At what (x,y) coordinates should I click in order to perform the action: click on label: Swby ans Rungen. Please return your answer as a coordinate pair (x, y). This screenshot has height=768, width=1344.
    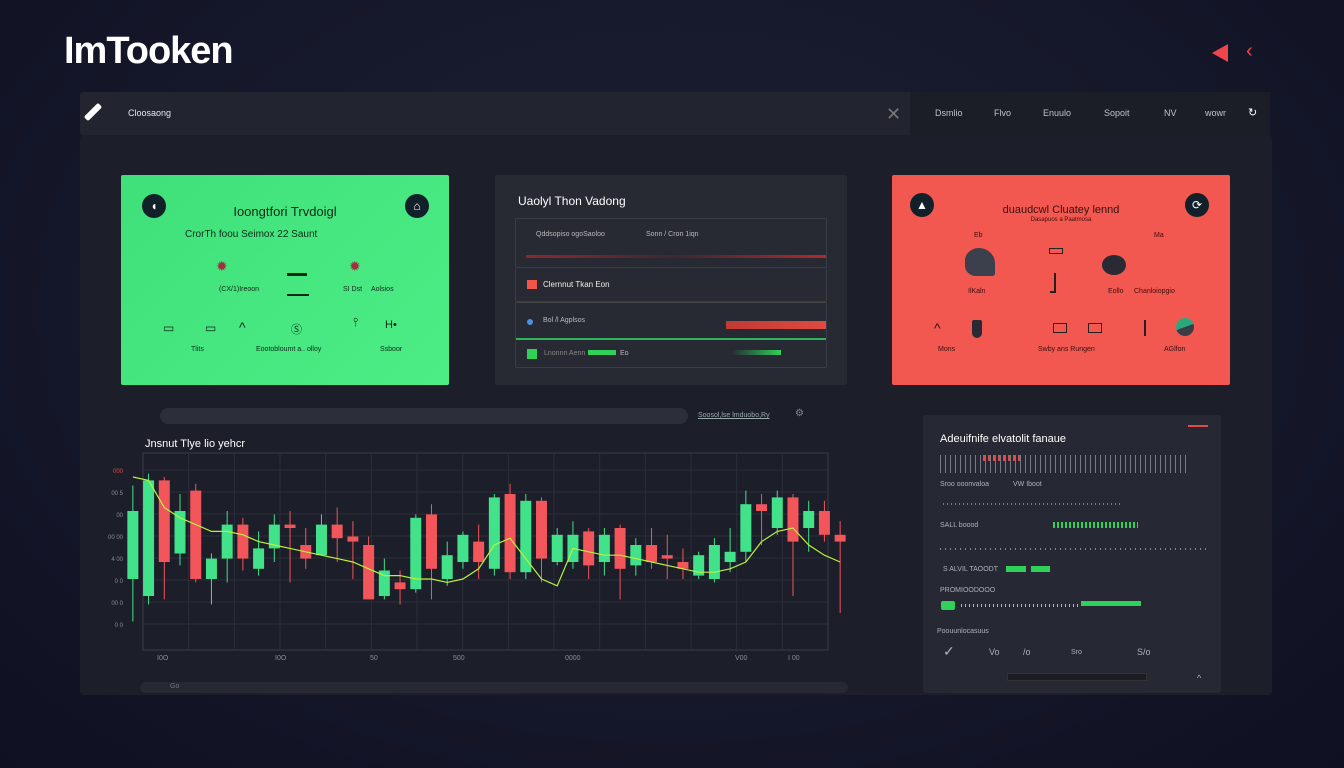
    Looking at the image, I should click on (1066, 349).